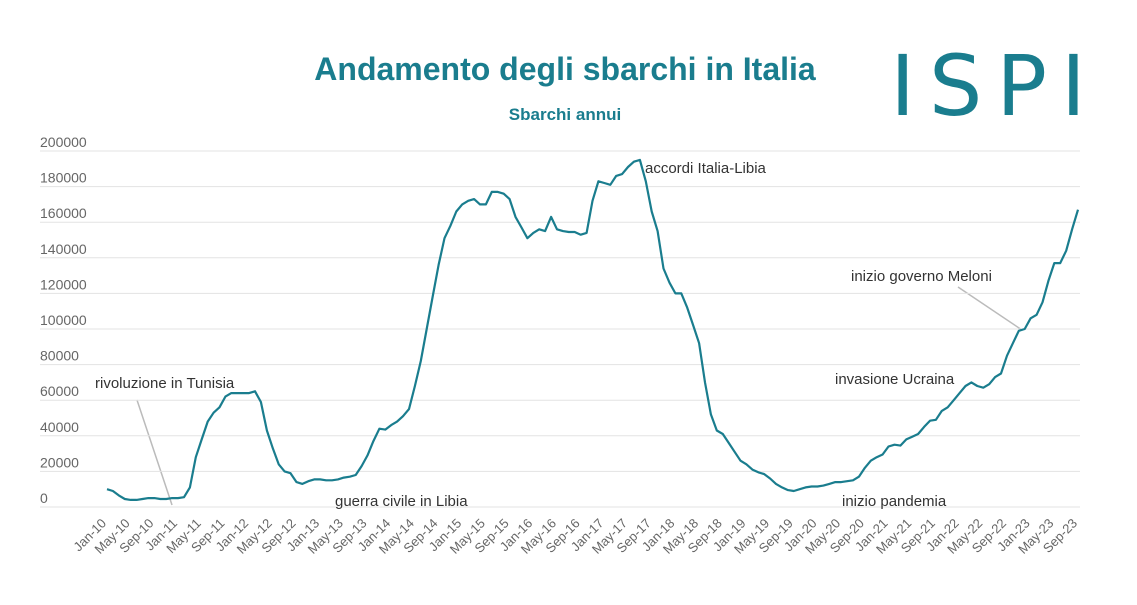  What do you see at coordinates (59, 427) in the screenshot?
I see `y-tick-label: 40000` at bounding box center [59, 427].